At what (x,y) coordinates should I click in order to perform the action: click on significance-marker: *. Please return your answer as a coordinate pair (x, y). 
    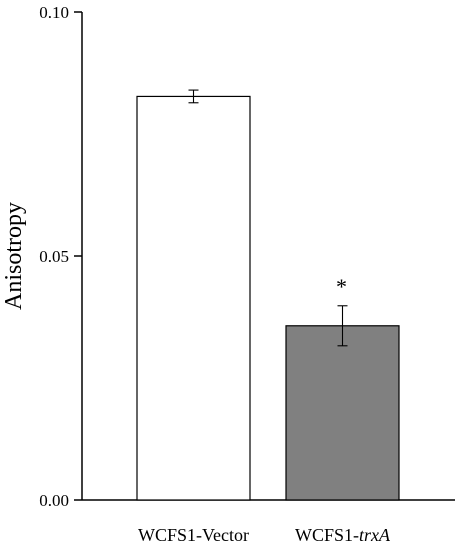
    Looking at the image, I should click on (341, 286).